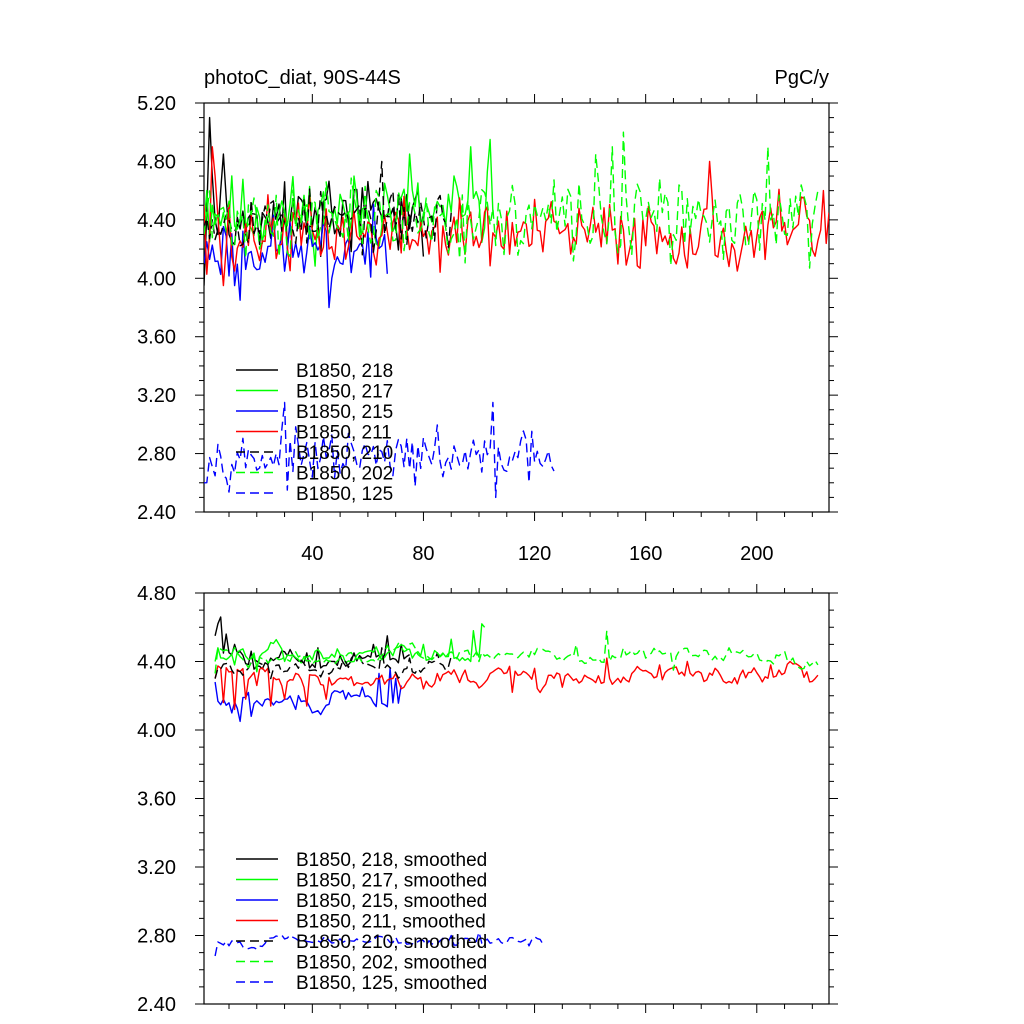 This screenshot has height=1024, width=1024. I want to click on x-tick-label: 160, so click(645, 554).